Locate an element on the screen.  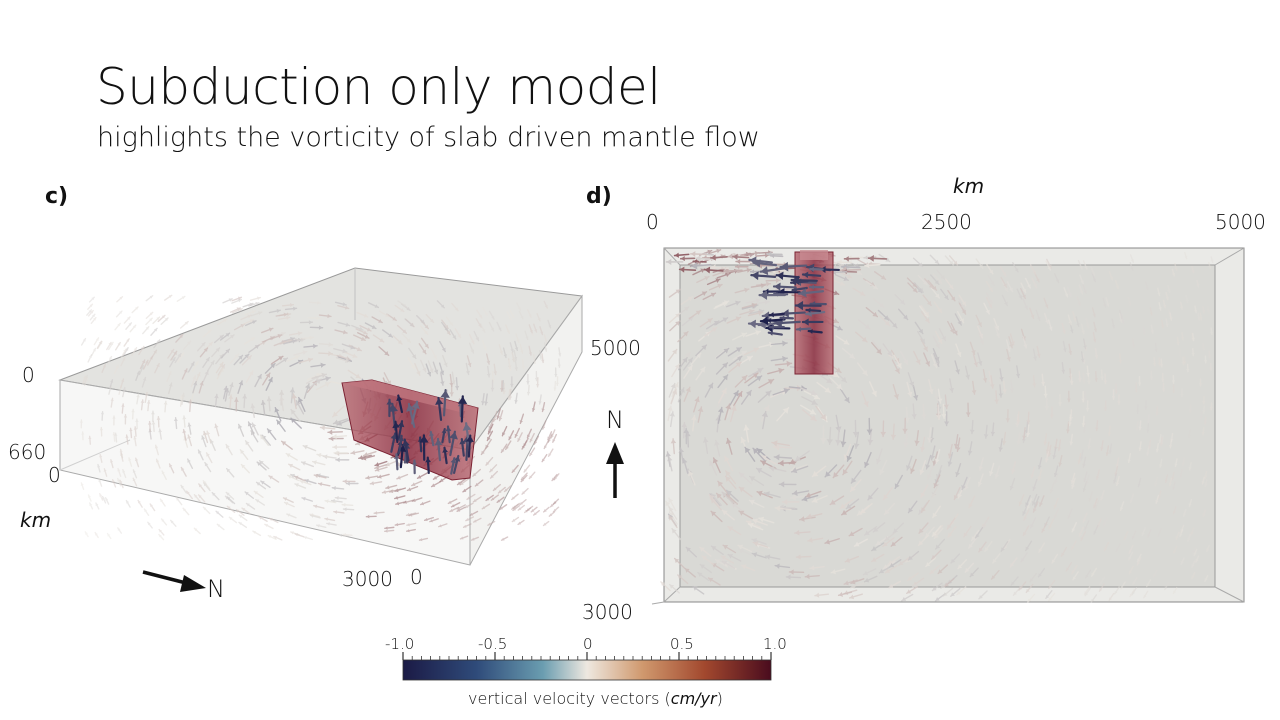
panel-c-north-label: N is located at coordinates (216, 589).